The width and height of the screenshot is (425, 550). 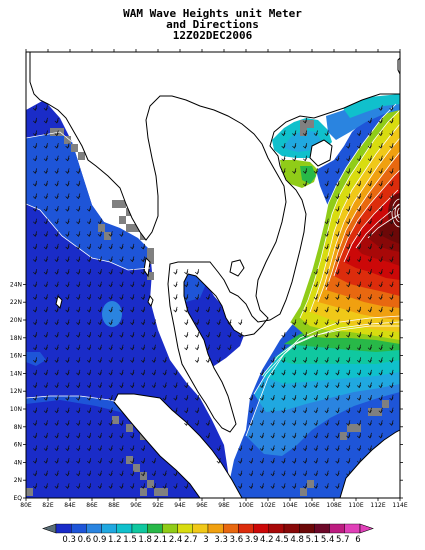 What do you see at coordinates (85, 540) in the screenshot?
I see `colorbar-label: 0.6` at bounding box center [85, 540].